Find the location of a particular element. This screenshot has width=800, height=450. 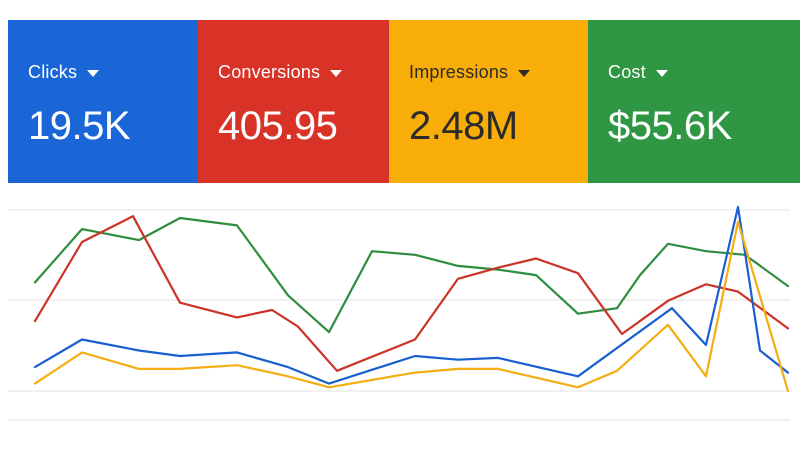

metric-label-clicks: Clicks is located at coordinates (53, 72).